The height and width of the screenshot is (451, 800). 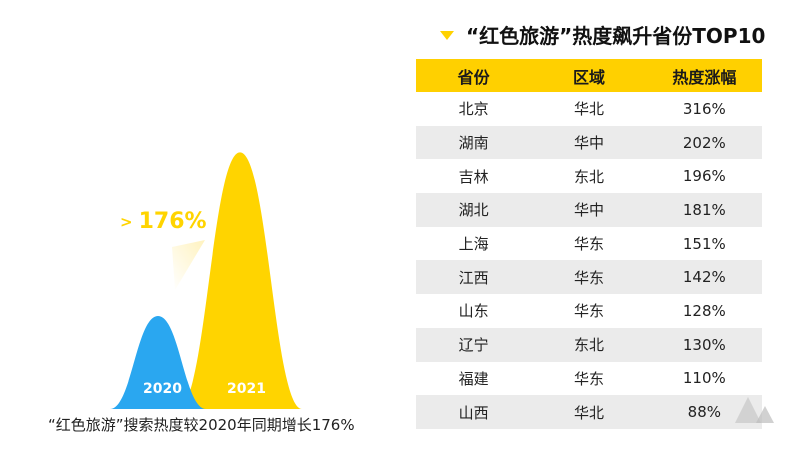 What do you see at coordinates (188, 265) in the screenshot?
I see `growth-ray-decoration` at bounding box center [188, 265].